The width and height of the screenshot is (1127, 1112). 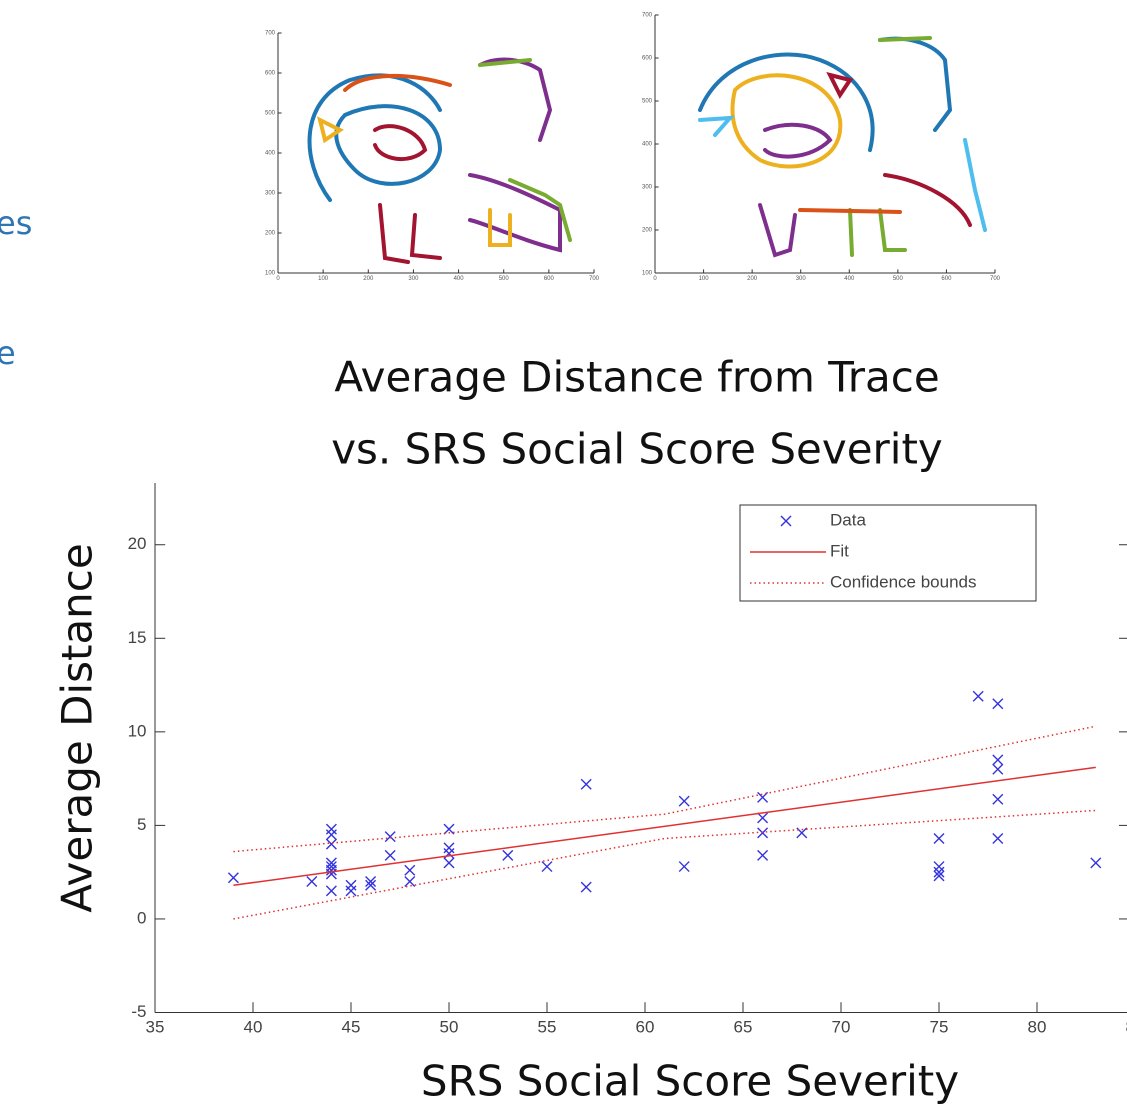 What do you see at coordinates (848, 519) in the screenshot?
I see `legend-label: Data` at bounding box center [848, 519].